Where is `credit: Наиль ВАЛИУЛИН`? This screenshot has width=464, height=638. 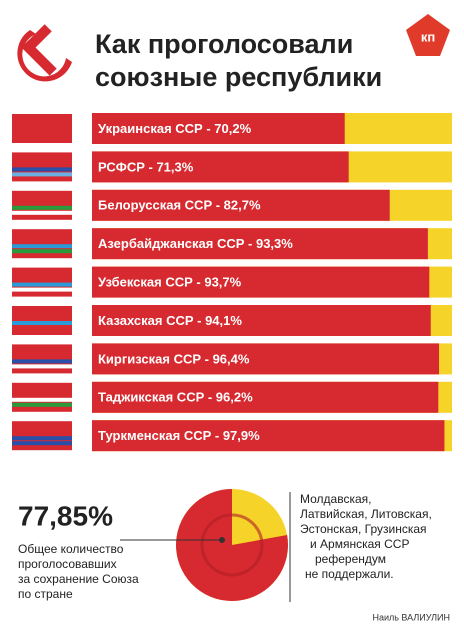 credit: Наиль ВАЛИУЛИН is located at coordinates (411, 617).